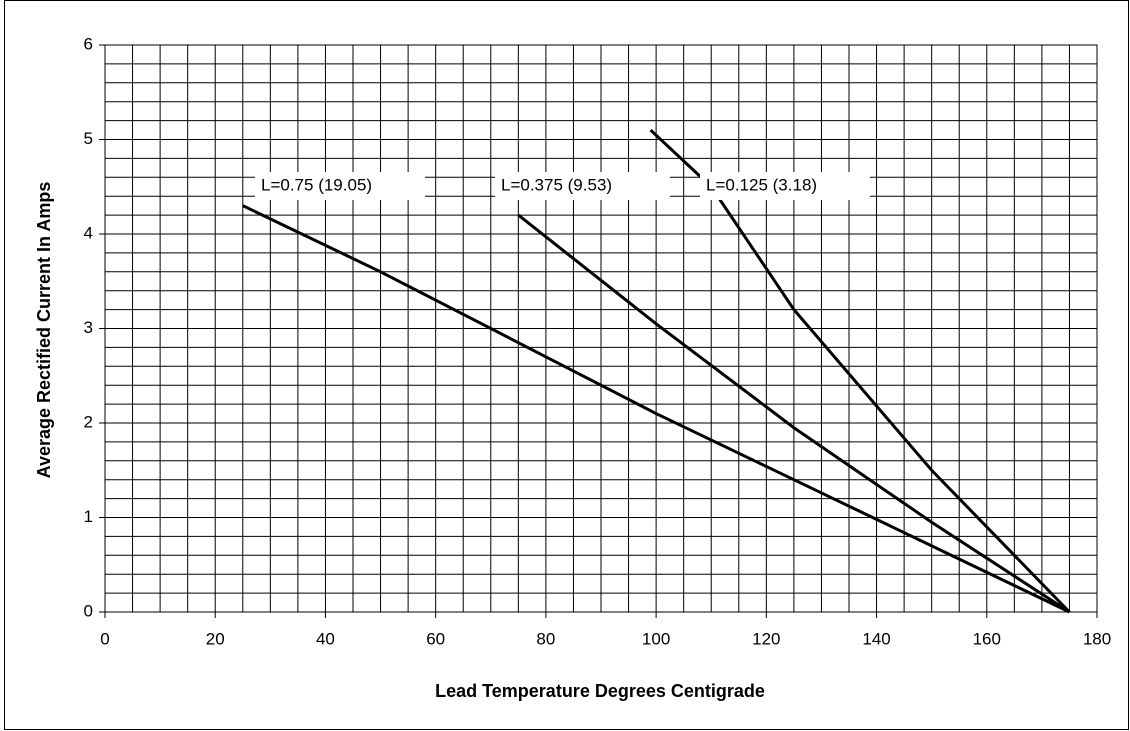 This screenshot has width=1130, height=731. Describe the element at coordinates (987, 638) in the screenshot. I see `x-tick-label: 160` at that location.